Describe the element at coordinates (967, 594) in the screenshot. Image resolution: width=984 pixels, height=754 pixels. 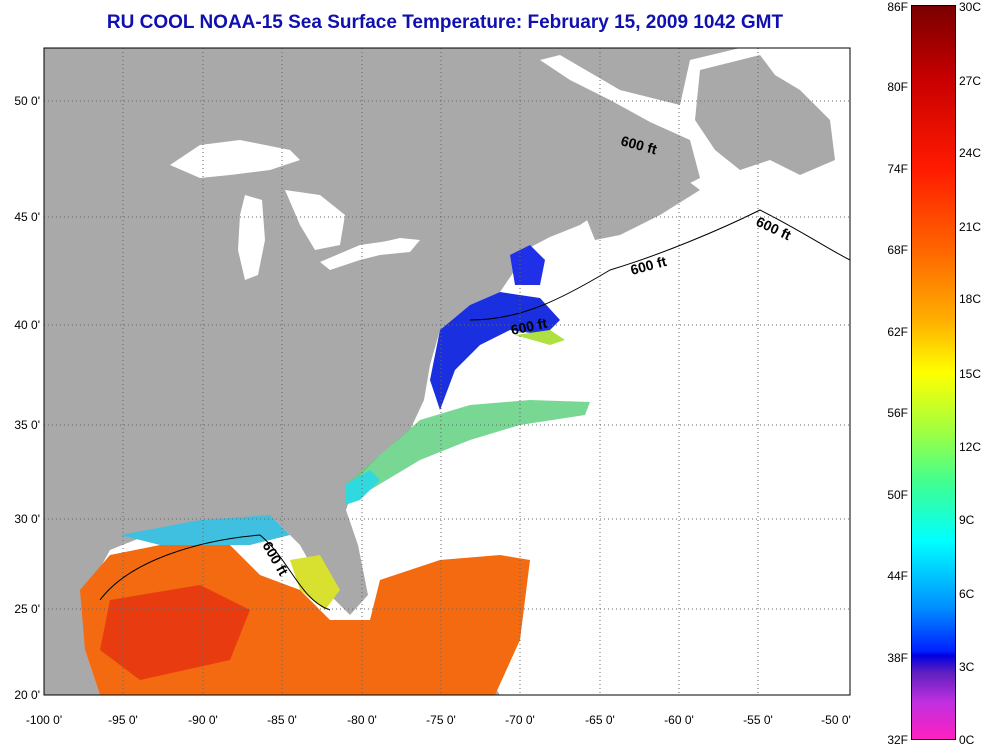
I see `colorbar-c-label: 6C` at that location.